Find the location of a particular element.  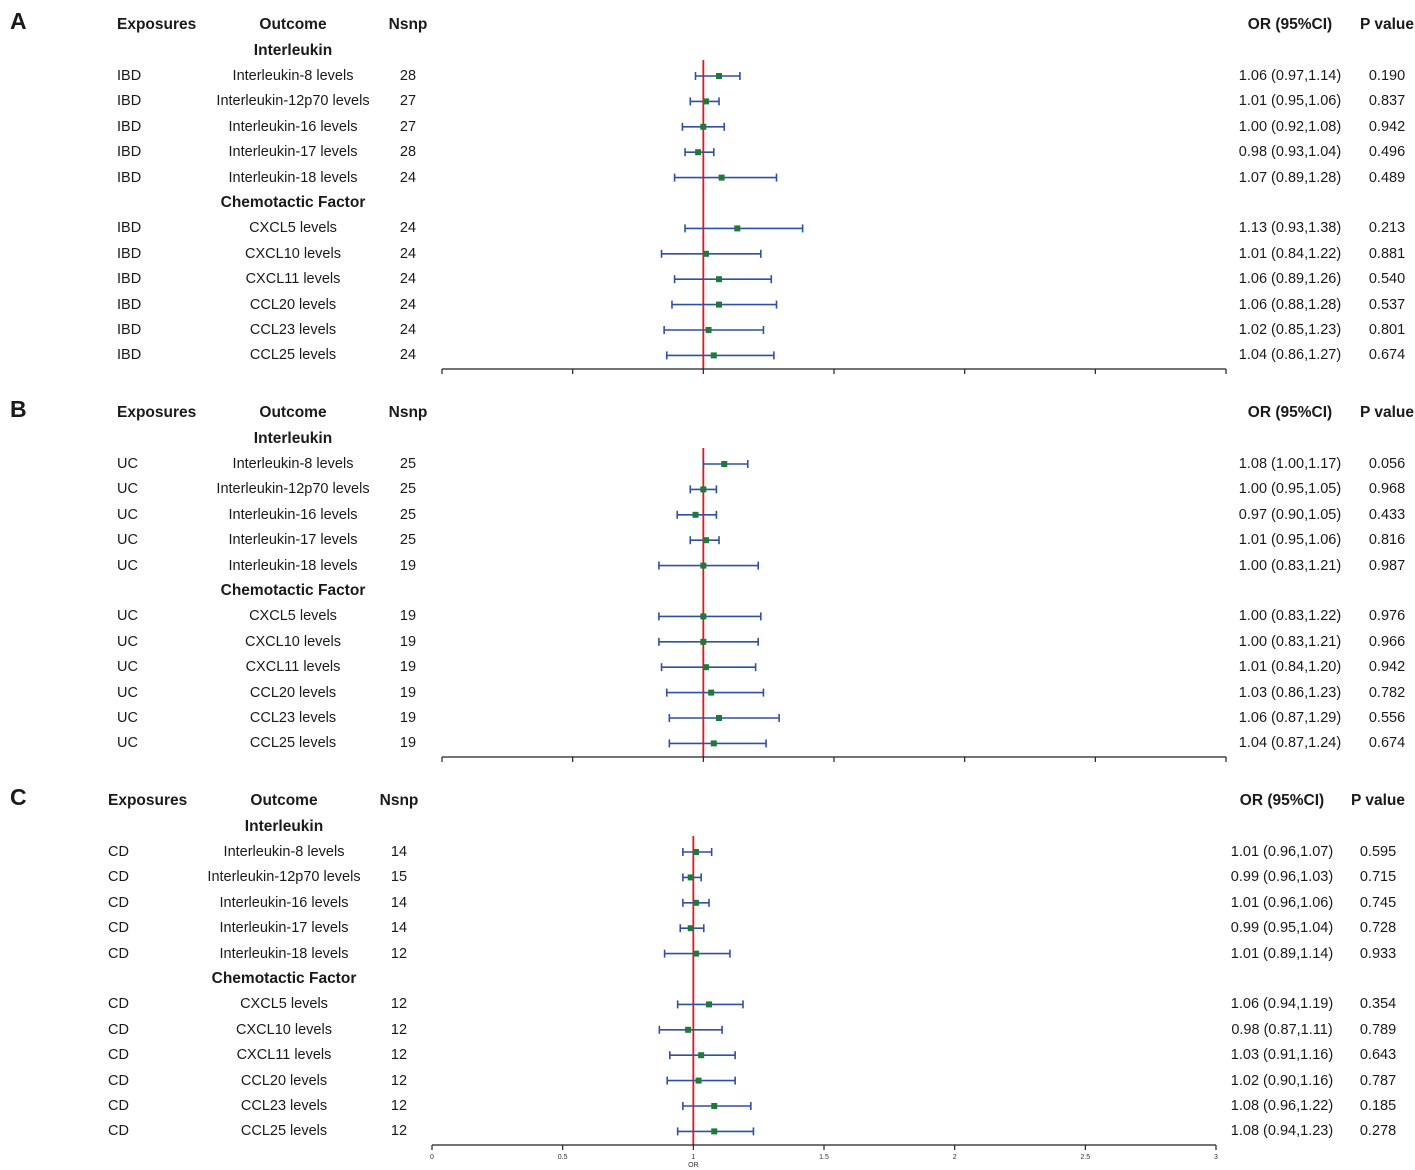

row-or-ci: 0.98 (0.93,1.04) is located at coordinates (1290, 152).